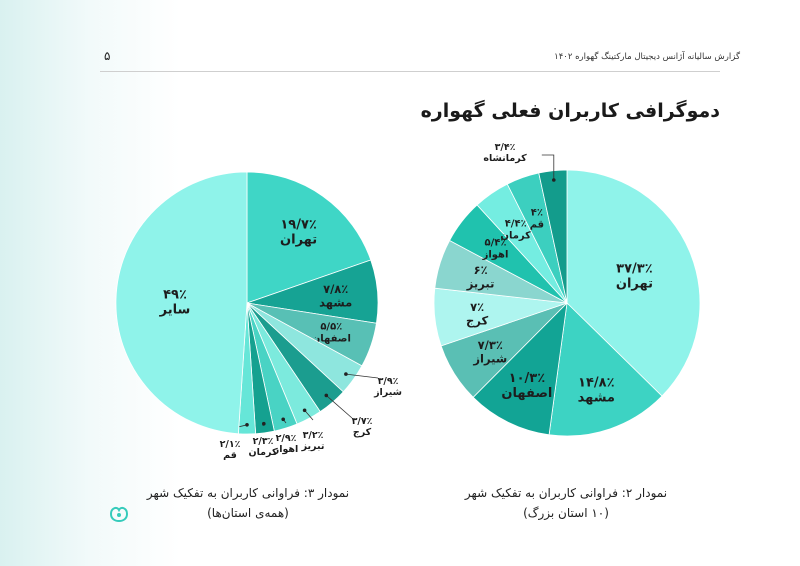 This screenshot has width=800, height=566. I want to click on chart2-category-label-3: شیراز, so click(489, 358).